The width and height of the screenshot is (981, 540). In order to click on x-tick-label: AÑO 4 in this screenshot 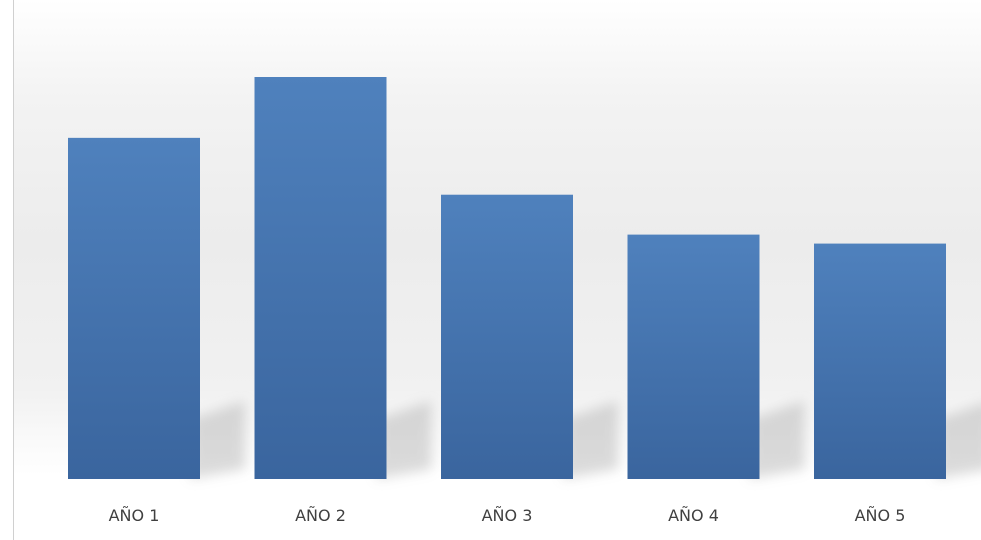, I will do `click(693, 515)`.